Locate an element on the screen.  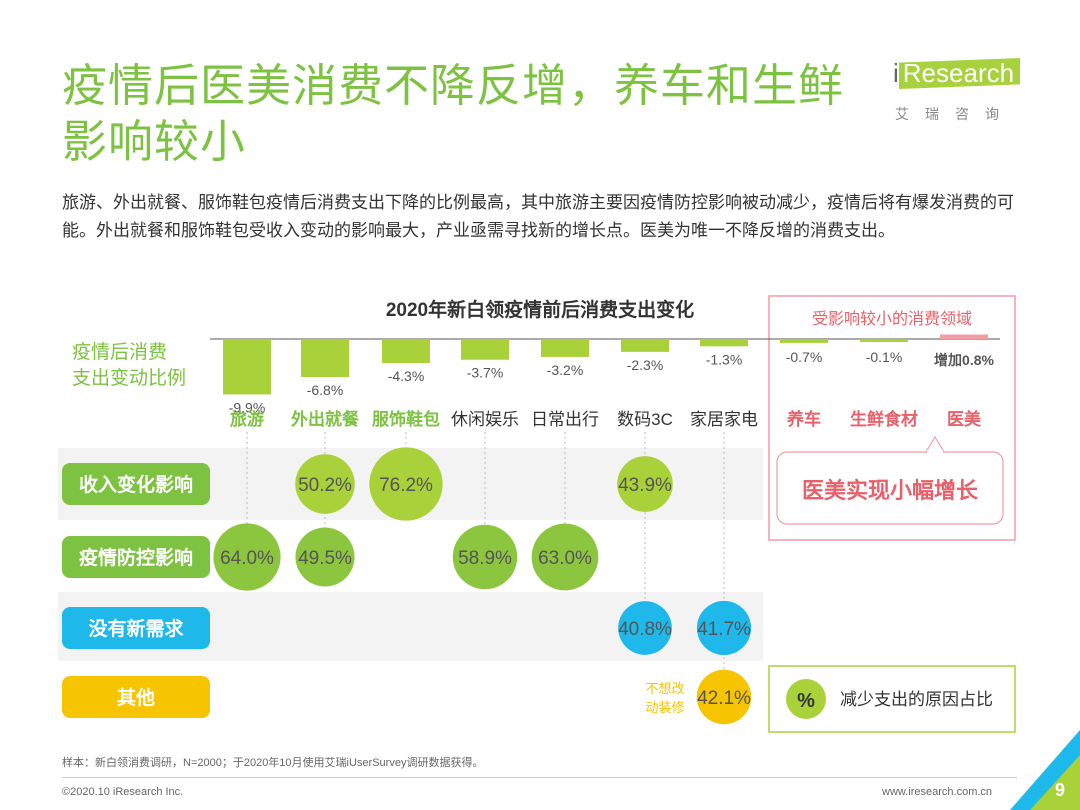
bar-家居家电 is located at coordinates (724, 343).